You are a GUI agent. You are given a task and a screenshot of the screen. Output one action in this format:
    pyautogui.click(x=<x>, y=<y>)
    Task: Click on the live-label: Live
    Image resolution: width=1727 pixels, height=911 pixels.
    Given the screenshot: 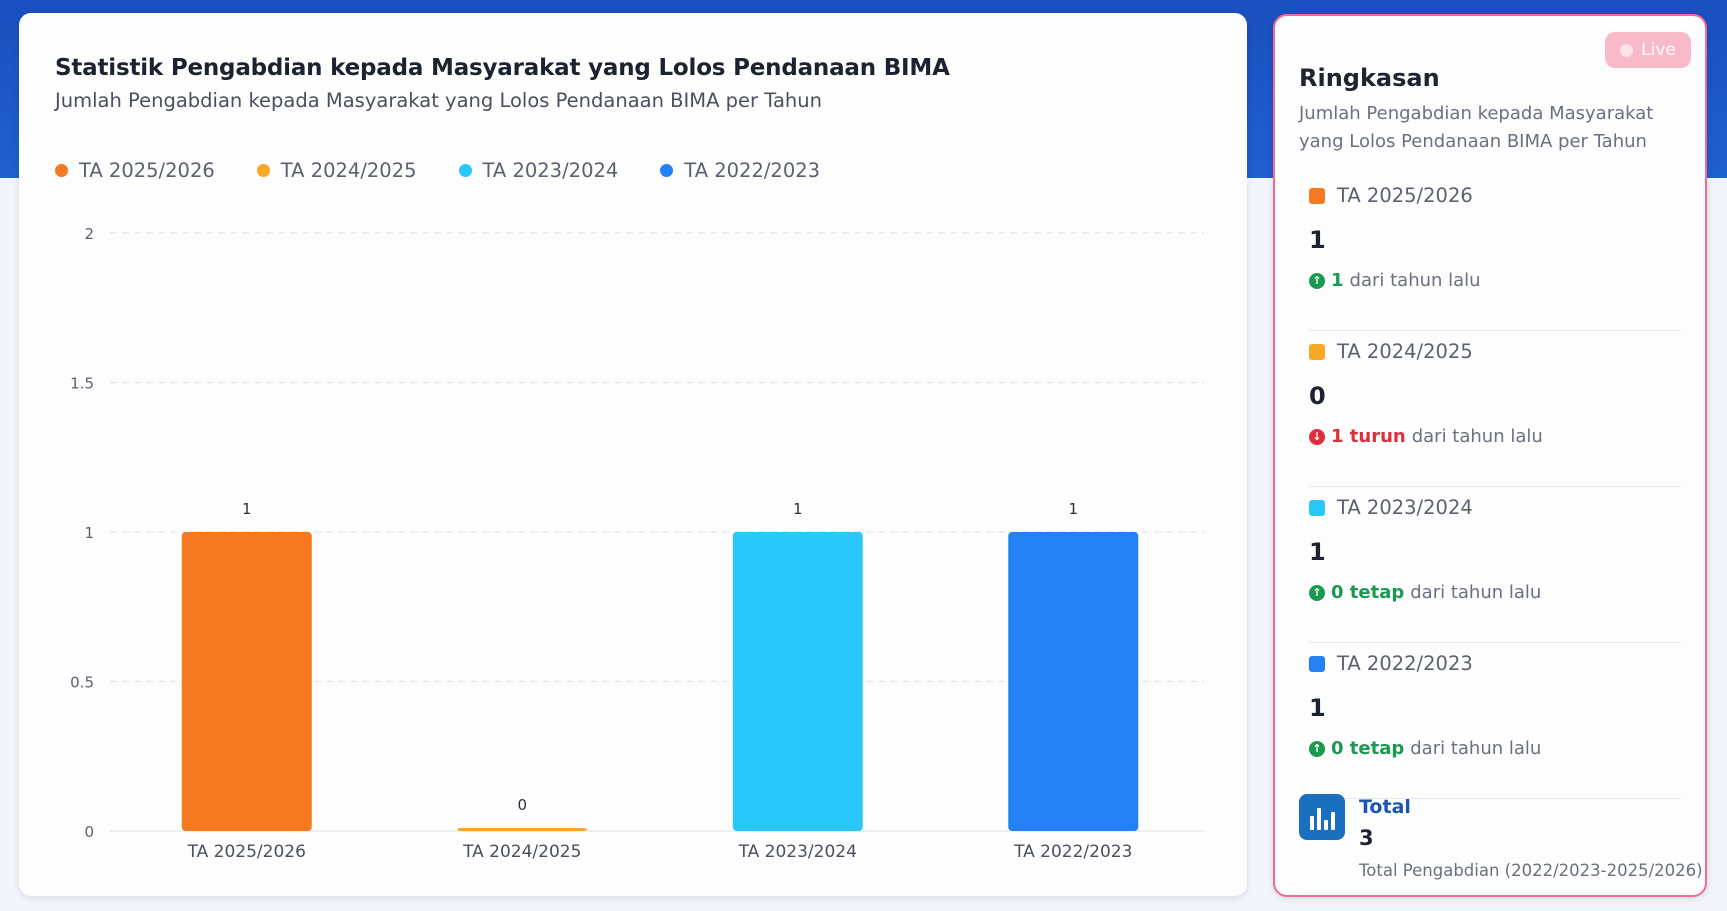 What is the action you would take?
    pyautogui.click(x=1658, y=50)
    